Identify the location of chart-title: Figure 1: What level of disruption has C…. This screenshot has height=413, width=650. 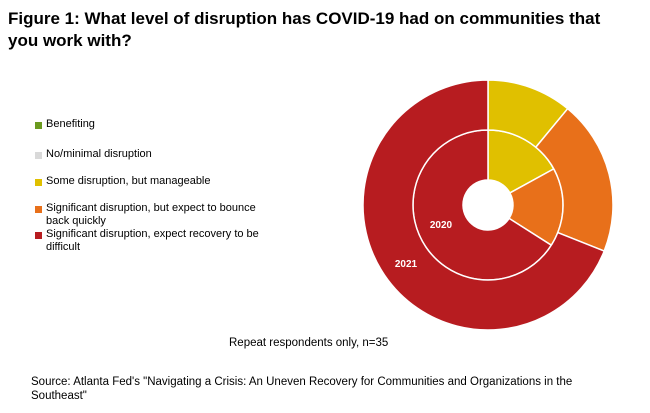
(304, 29).